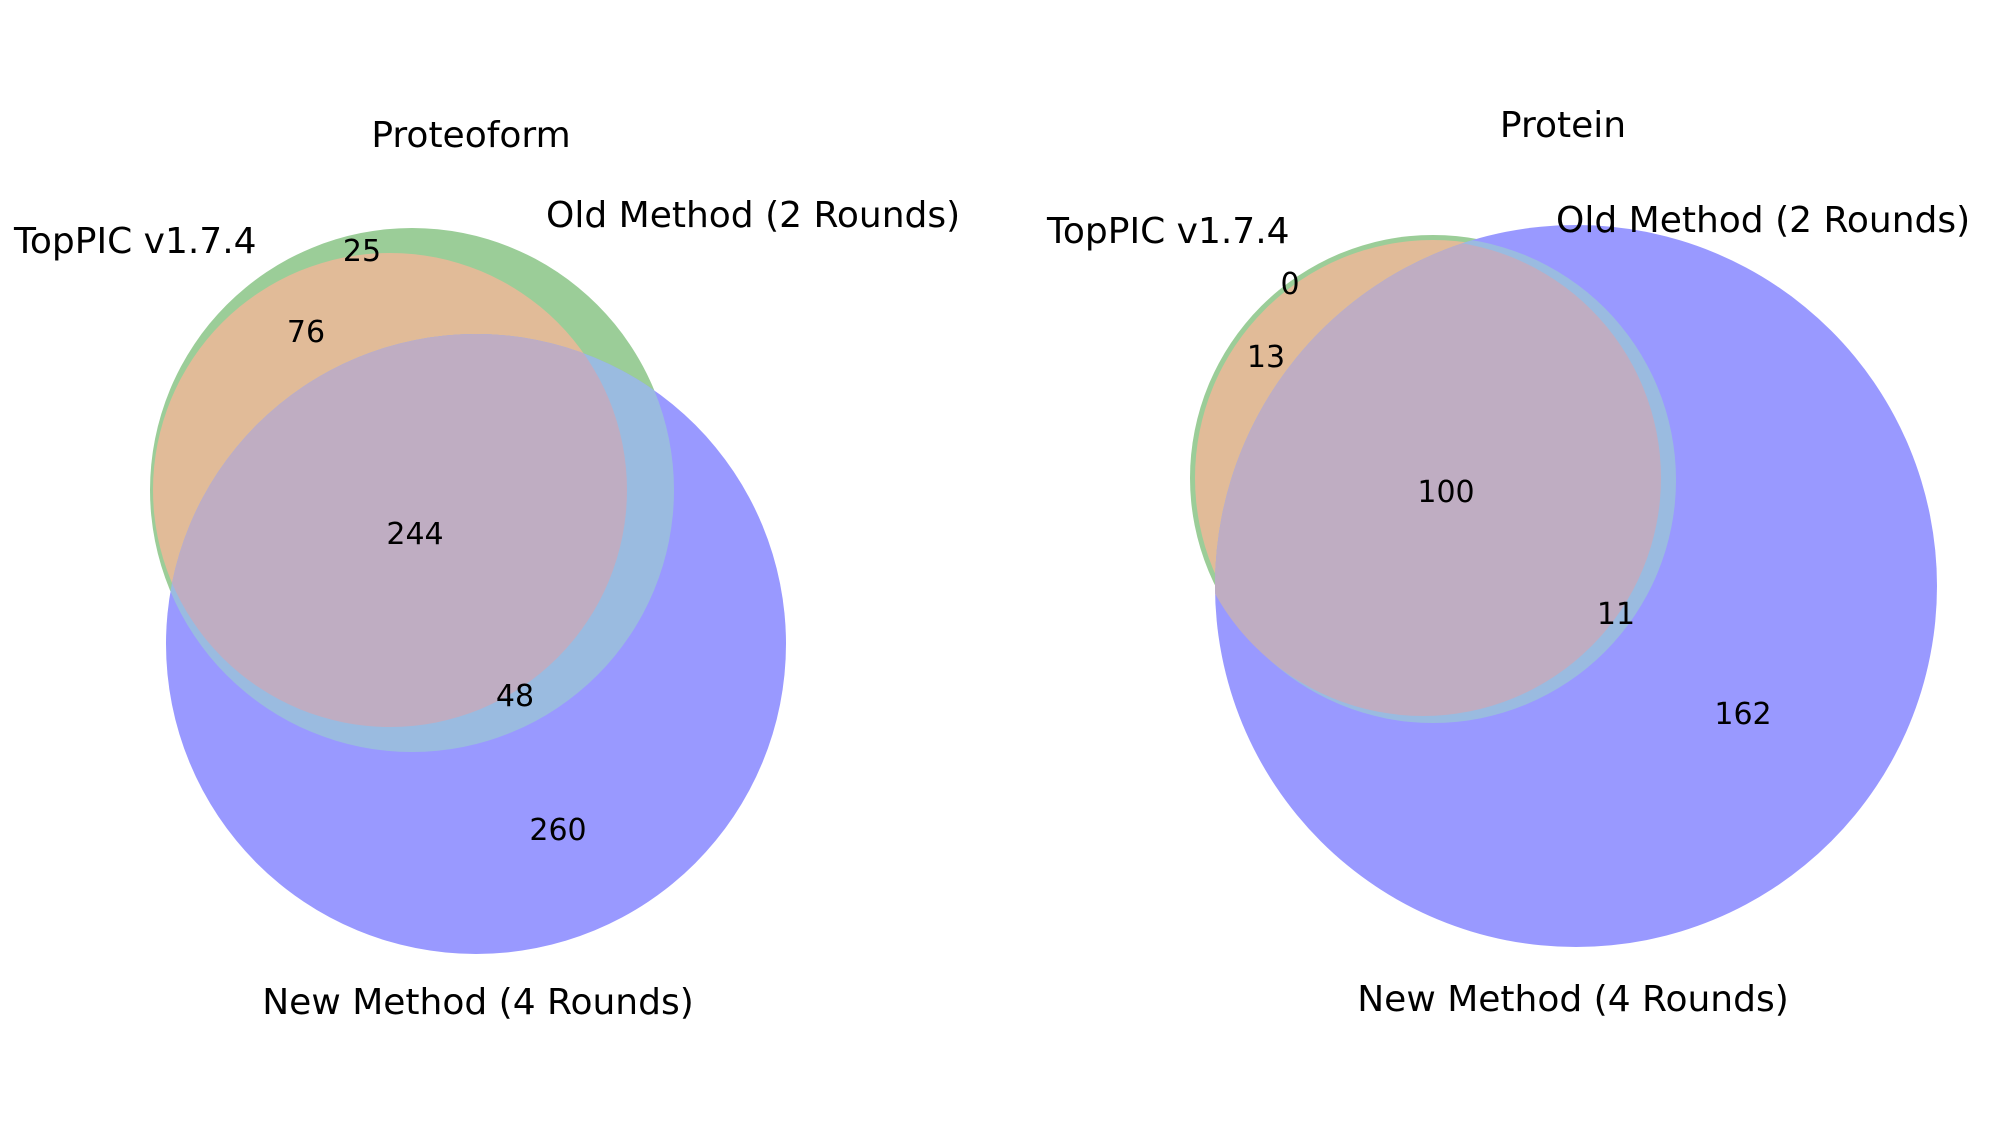 This screenshot has height=1125, width=2000. Describe the element at coordinates (470, 135) in the screenshot. I see `panel-title: Proteoform` at that location.